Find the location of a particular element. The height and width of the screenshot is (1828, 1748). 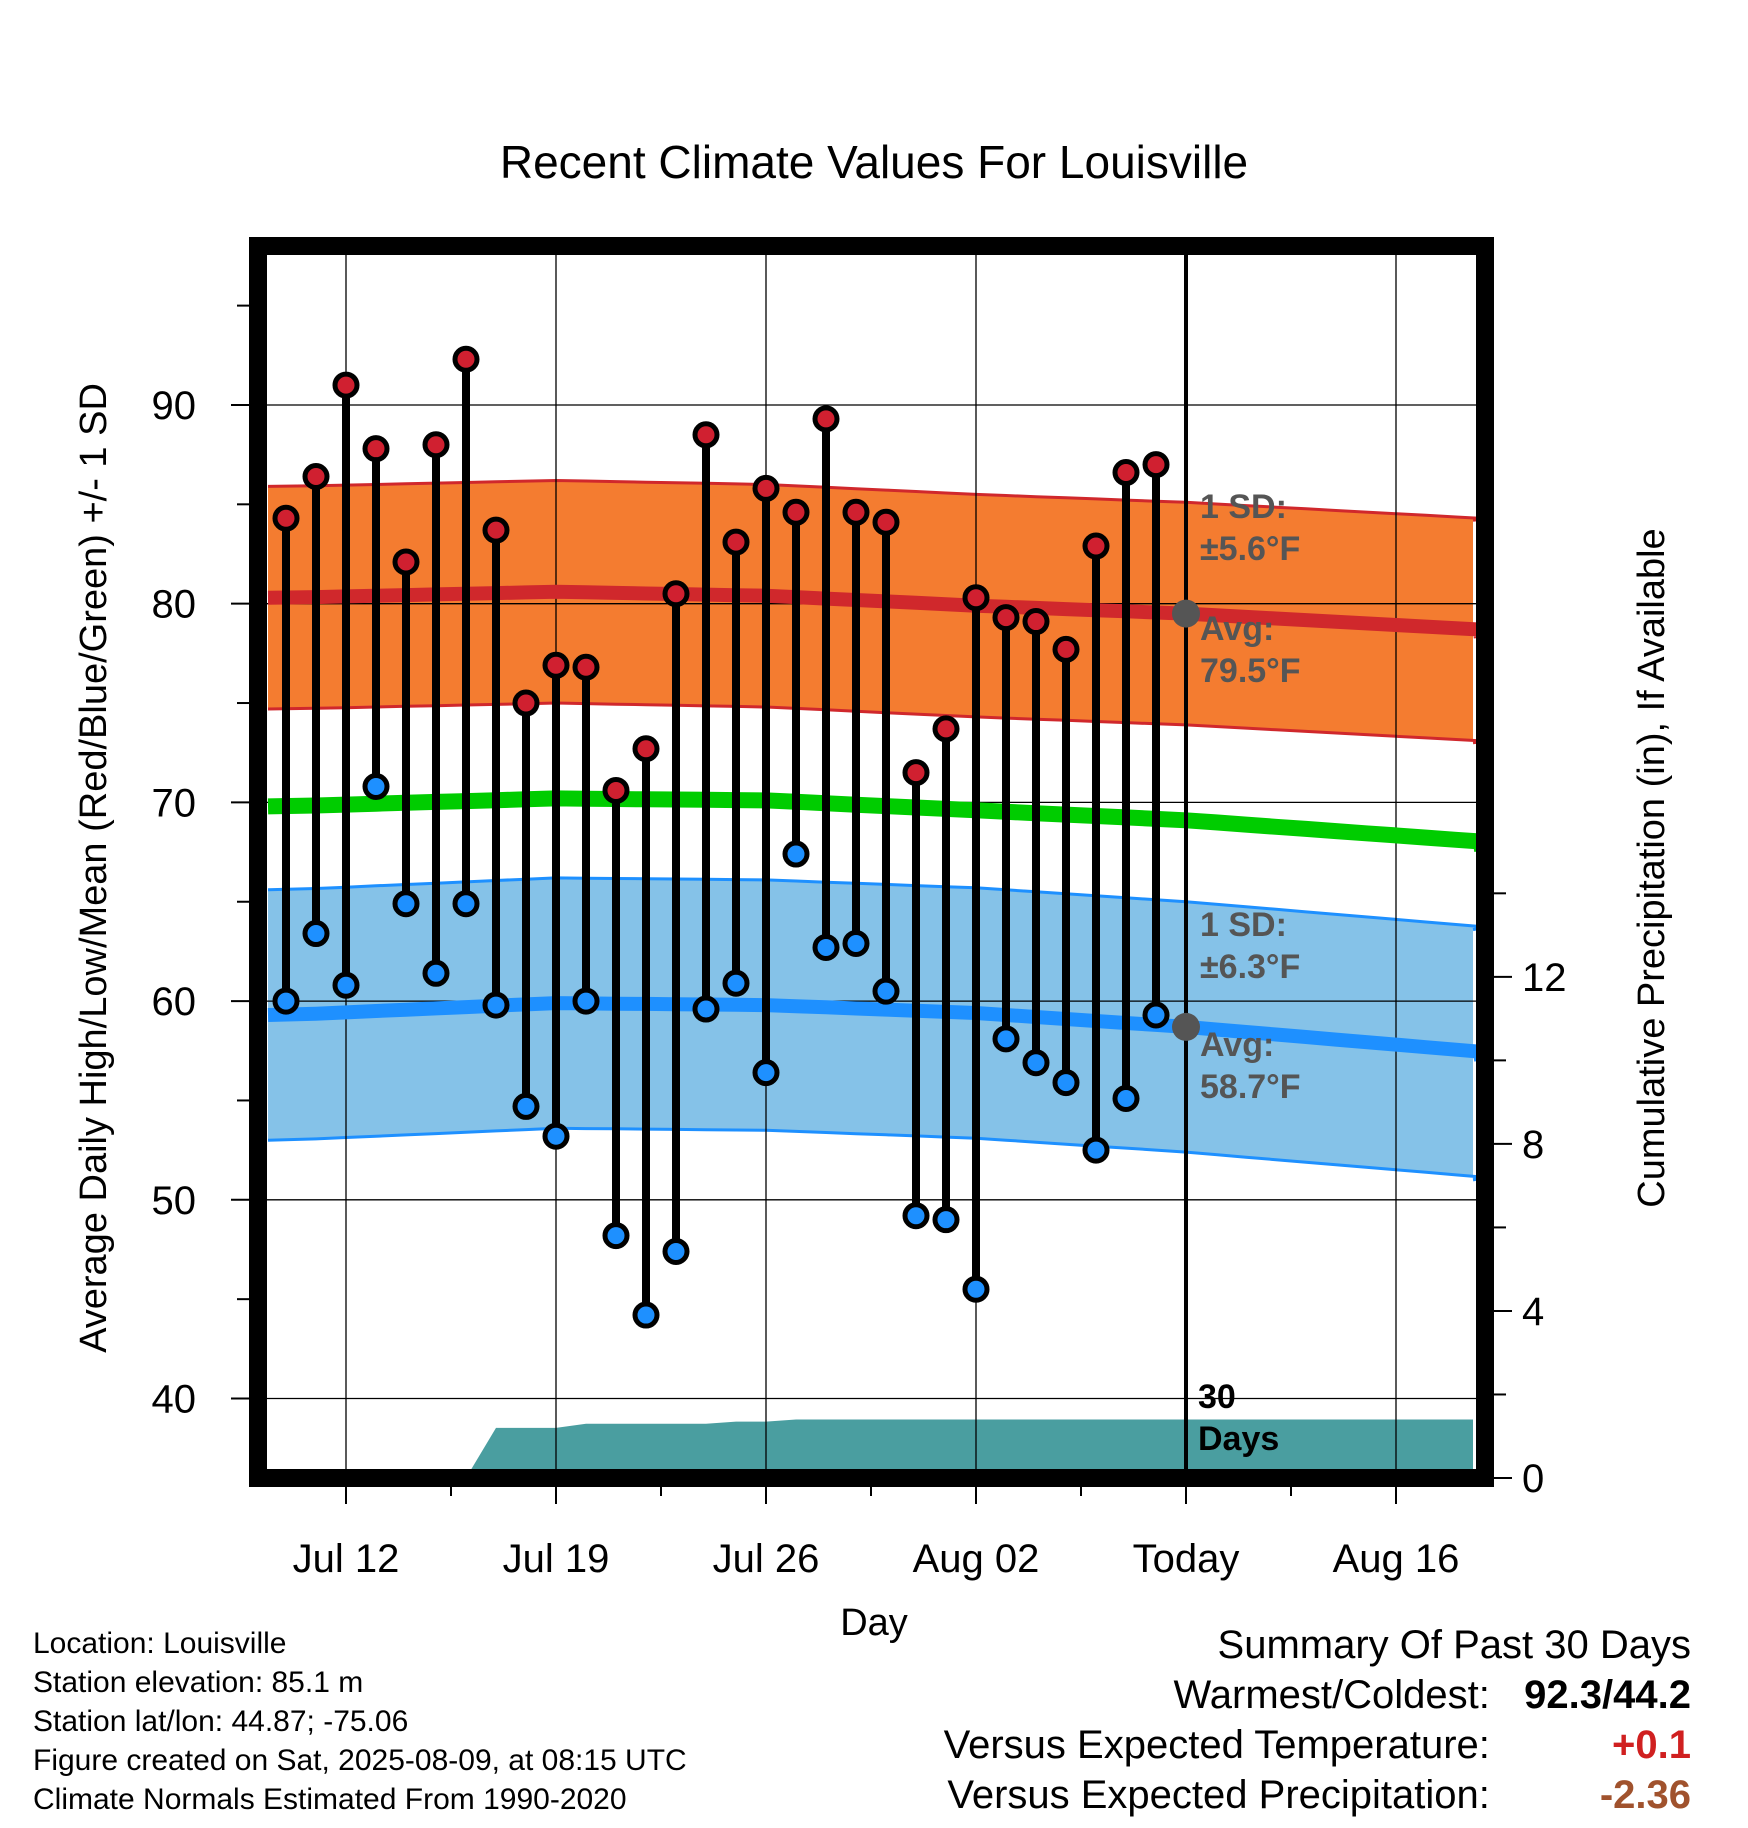

y2-tick-label: 8 is located at coordinates (1533, 1145).